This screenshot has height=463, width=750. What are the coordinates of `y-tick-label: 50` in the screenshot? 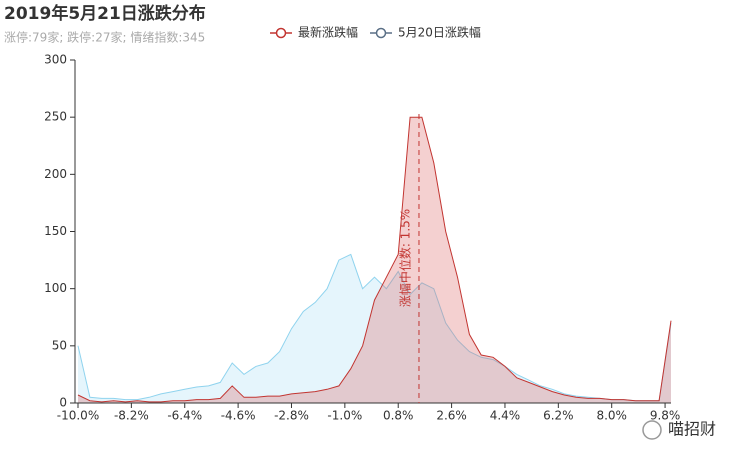 It's located at (59, 345).